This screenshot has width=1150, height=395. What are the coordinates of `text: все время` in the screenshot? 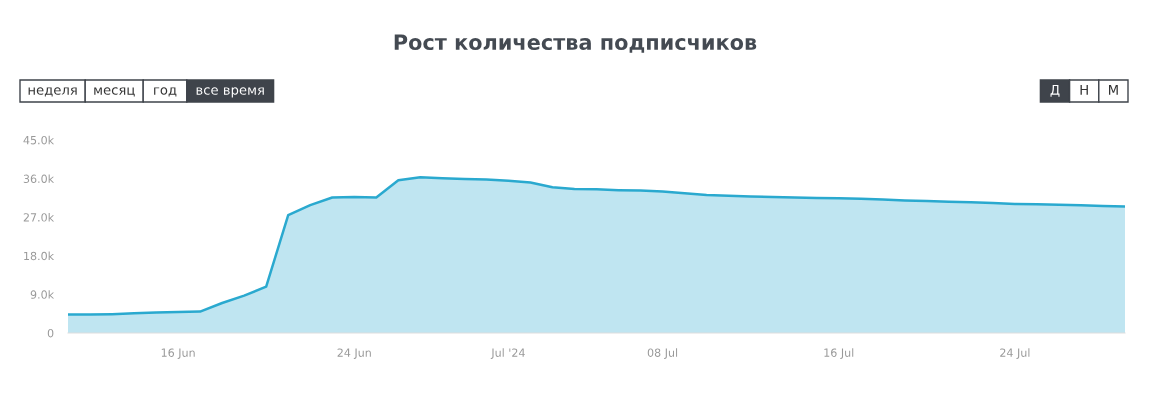 It's located at (230, 92).